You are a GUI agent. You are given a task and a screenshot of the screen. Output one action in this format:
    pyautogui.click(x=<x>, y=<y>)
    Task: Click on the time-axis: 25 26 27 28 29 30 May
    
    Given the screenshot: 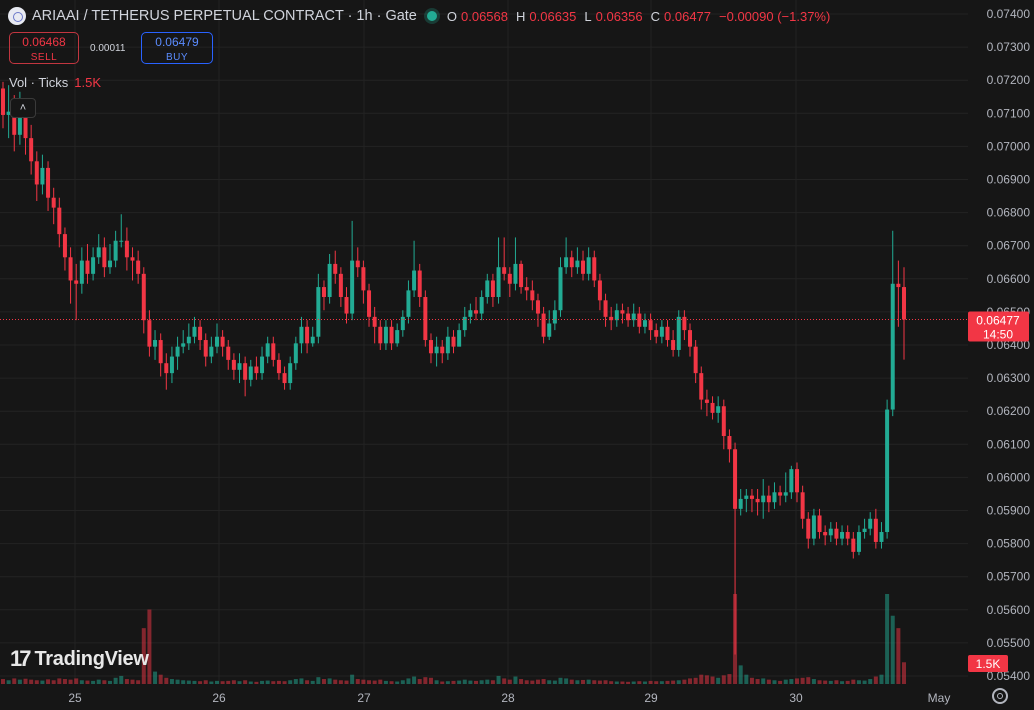 What is the action you would take?
    pyautogui.click(x=509, y=698)
    